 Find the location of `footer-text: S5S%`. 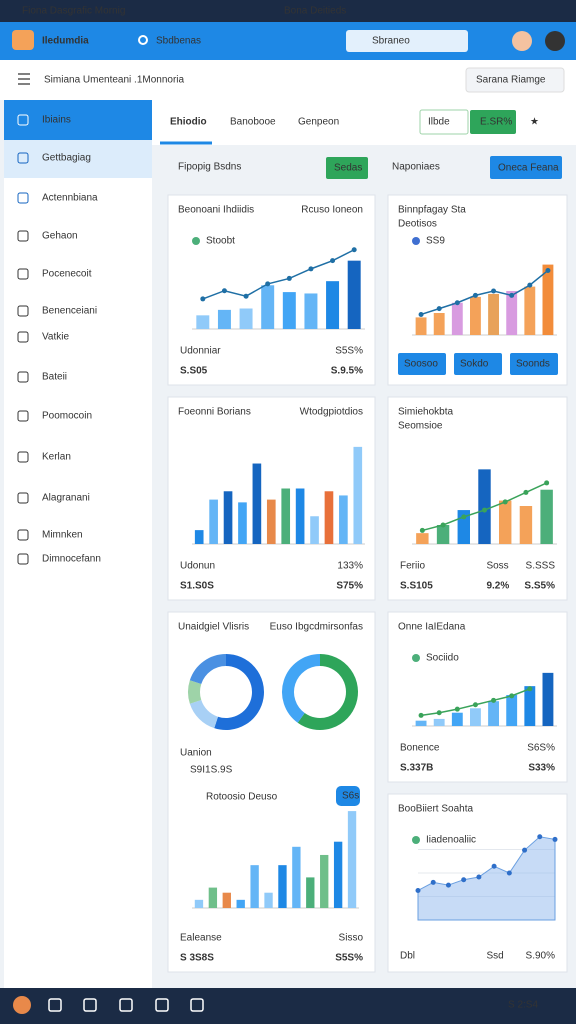

footer-text: S5S% is located at coordinates (349, 351).